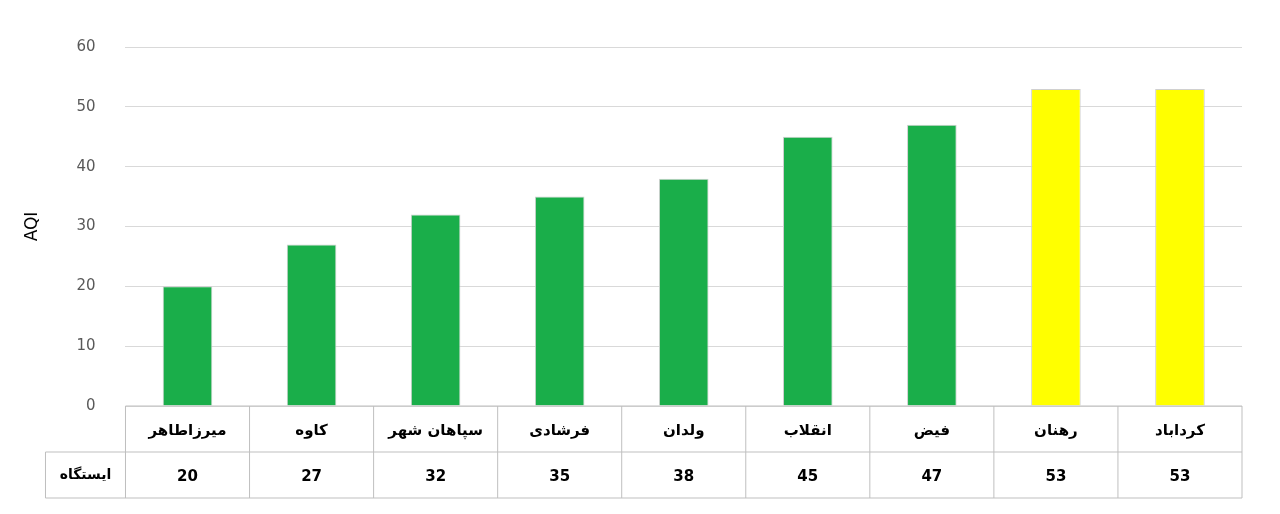  What do you see at coordinates (312, 429) in the screenshot?
I see `x-tick-label: کاوه` at bounding box center [312, 429].